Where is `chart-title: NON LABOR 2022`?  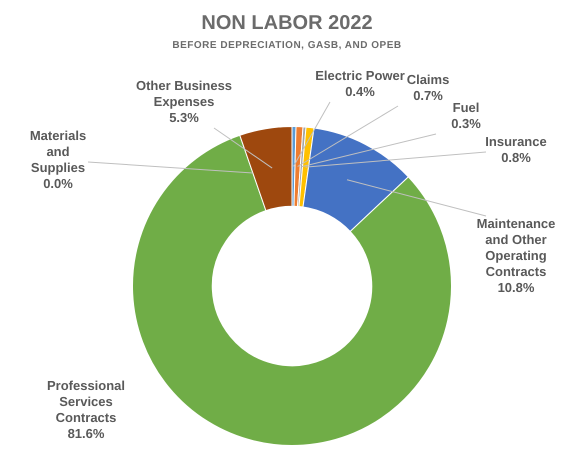
chart-title: NON LABOR 2022 is located at coordinates (287, 23).